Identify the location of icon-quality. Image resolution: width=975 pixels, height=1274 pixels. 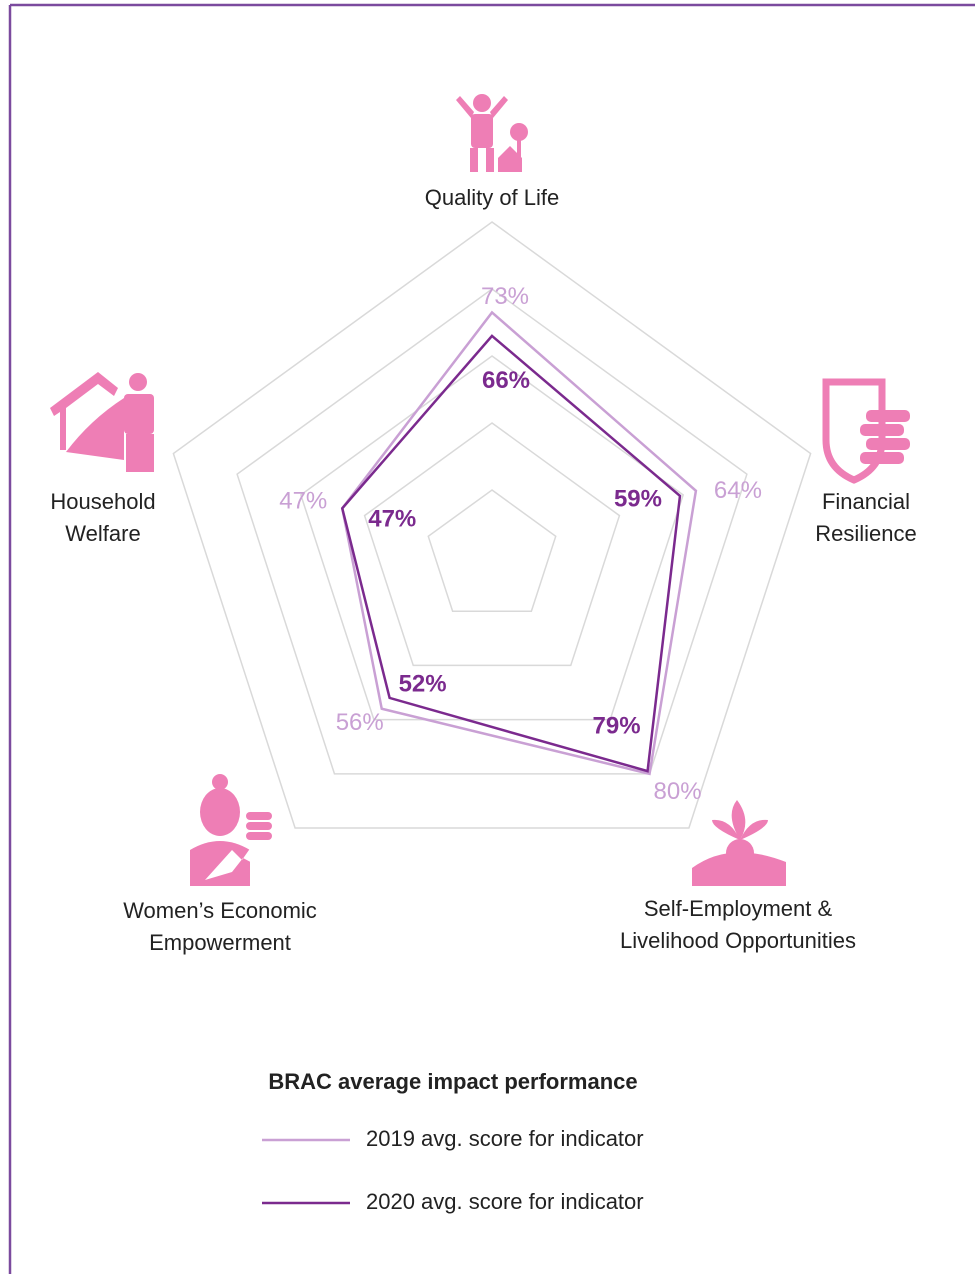
(492, 133).